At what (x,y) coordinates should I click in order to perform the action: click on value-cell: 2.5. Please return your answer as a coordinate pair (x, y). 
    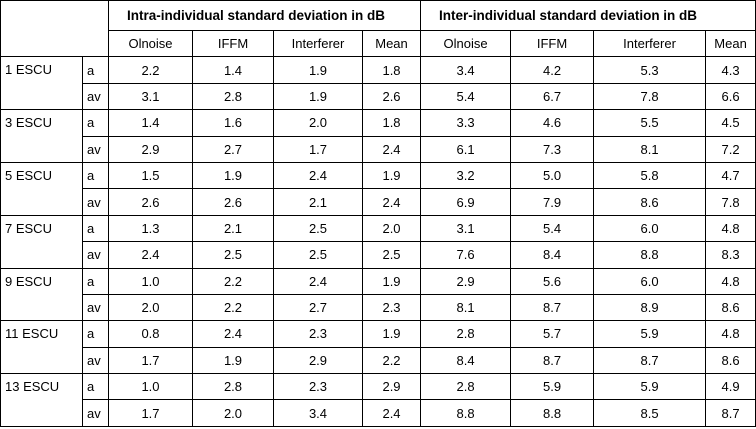
    Looking at the image, I should click on (233, 255).